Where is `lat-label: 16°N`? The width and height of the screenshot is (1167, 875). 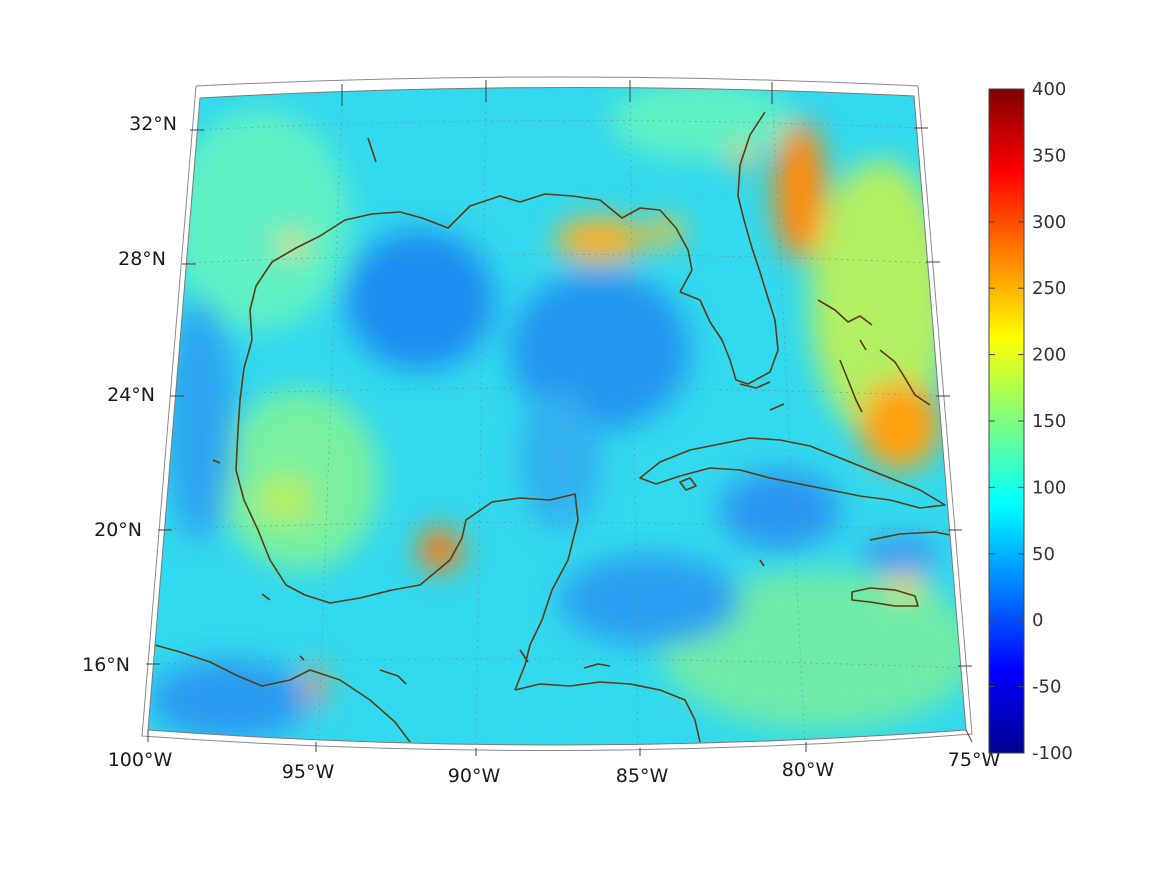
lat-label: 16°N is located at coordinates (106, 665).